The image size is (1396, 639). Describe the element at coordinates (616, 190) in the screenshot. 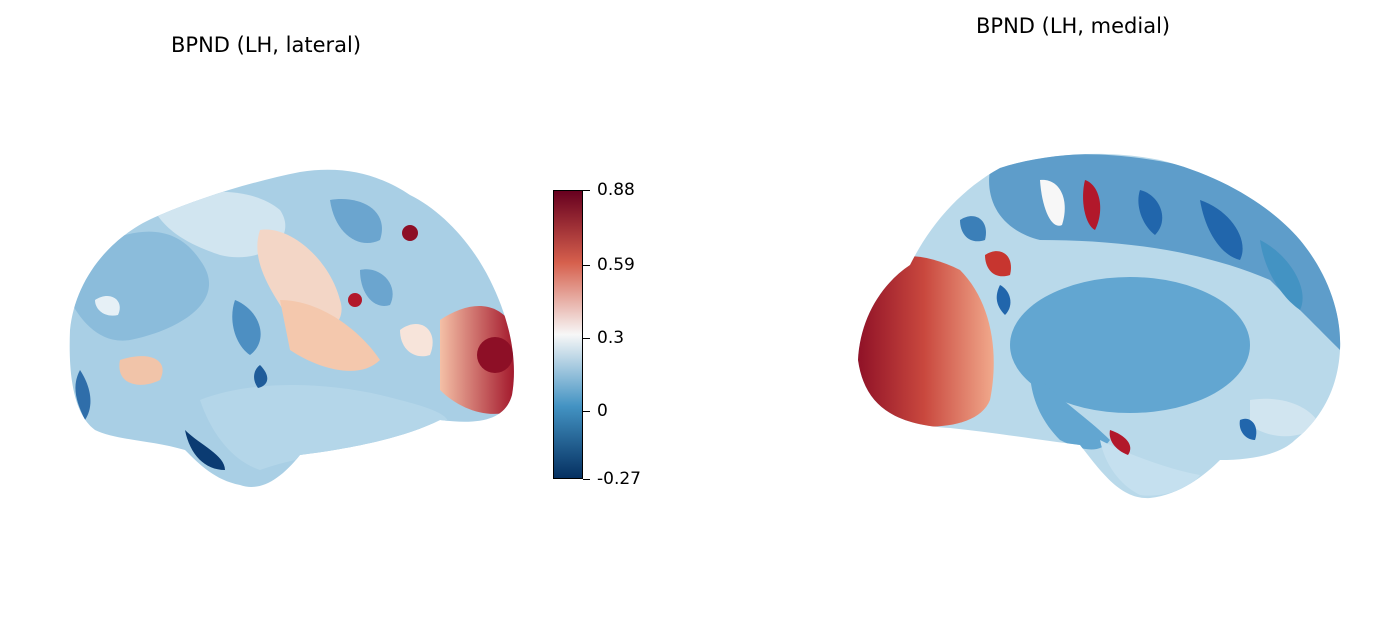

I see `colorbar-tick-label: 0.88` at that location.